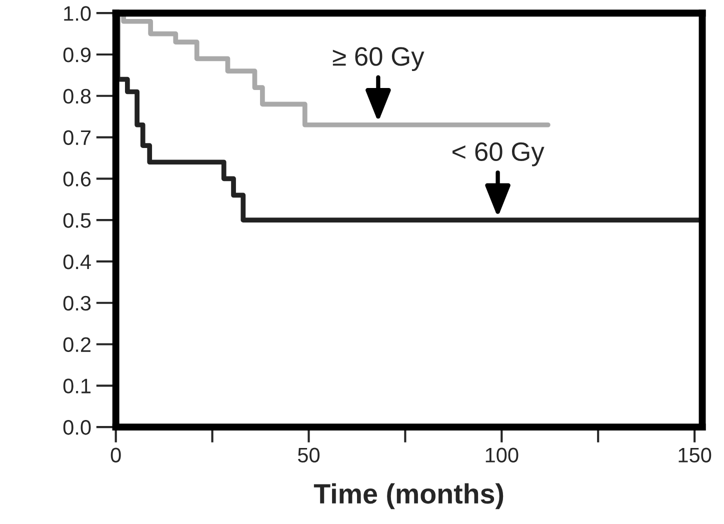 The width and height of the screenshot is (724, 524). Describe the element at coordinates (498, 154) in the screenshot. I see `annotation: < 60 Gy` at that location.